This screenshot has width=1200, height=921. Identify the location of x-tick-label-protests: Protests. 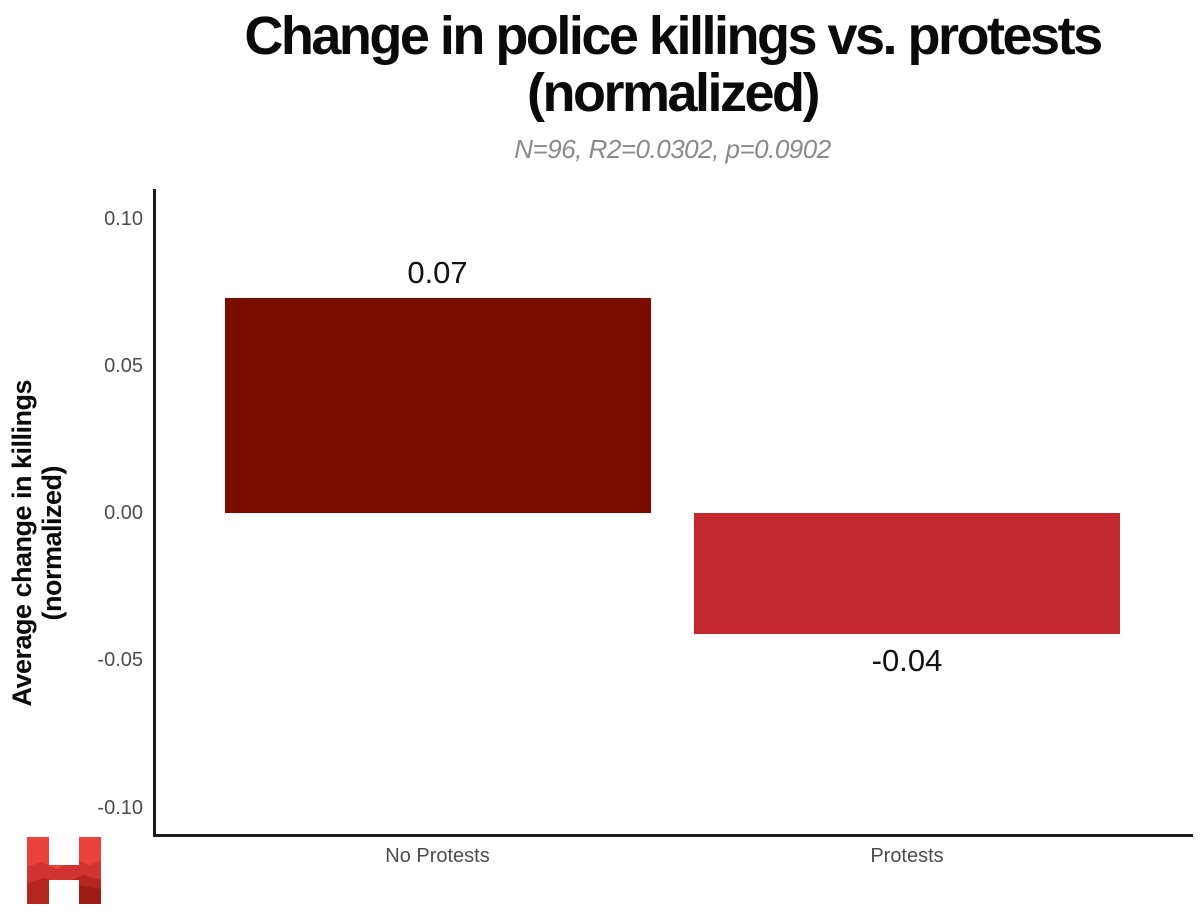
(907, 856).